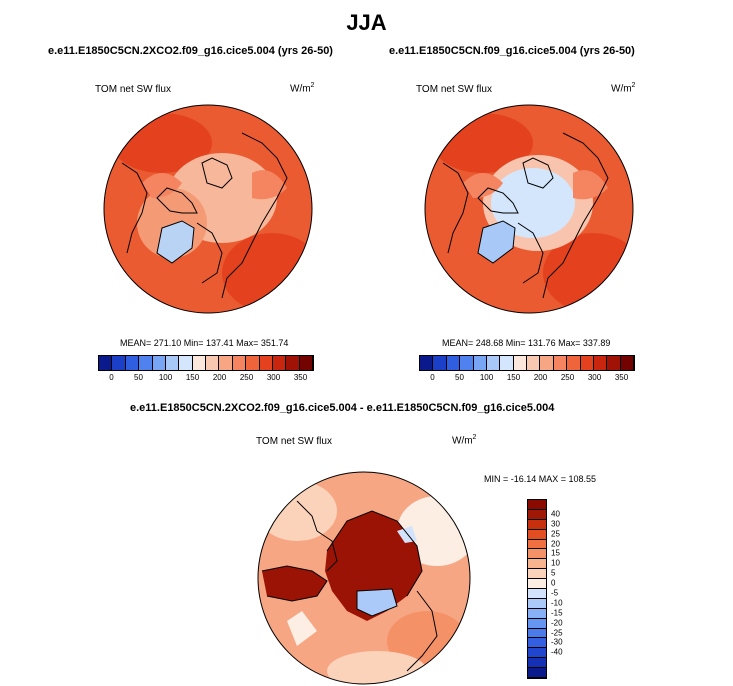  I want to click on panel2-units: W/m2, so click(623, 88).